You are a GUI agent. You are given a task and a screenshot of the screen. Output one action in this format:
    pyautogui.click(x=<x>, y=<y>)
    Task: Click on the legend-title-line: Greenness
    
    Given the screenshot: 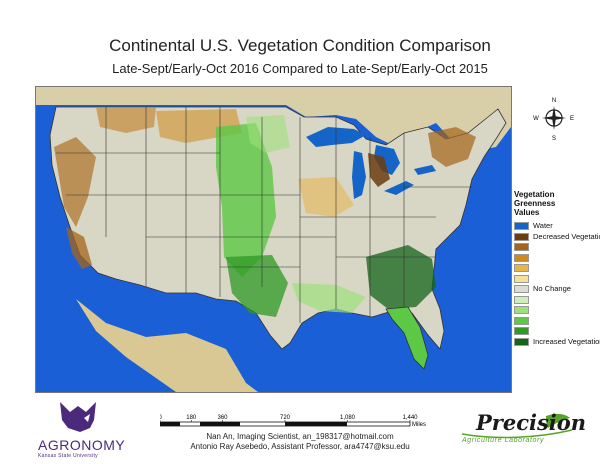 What is the action you would take?
    pyautogui.click(x=535, y=203)
    